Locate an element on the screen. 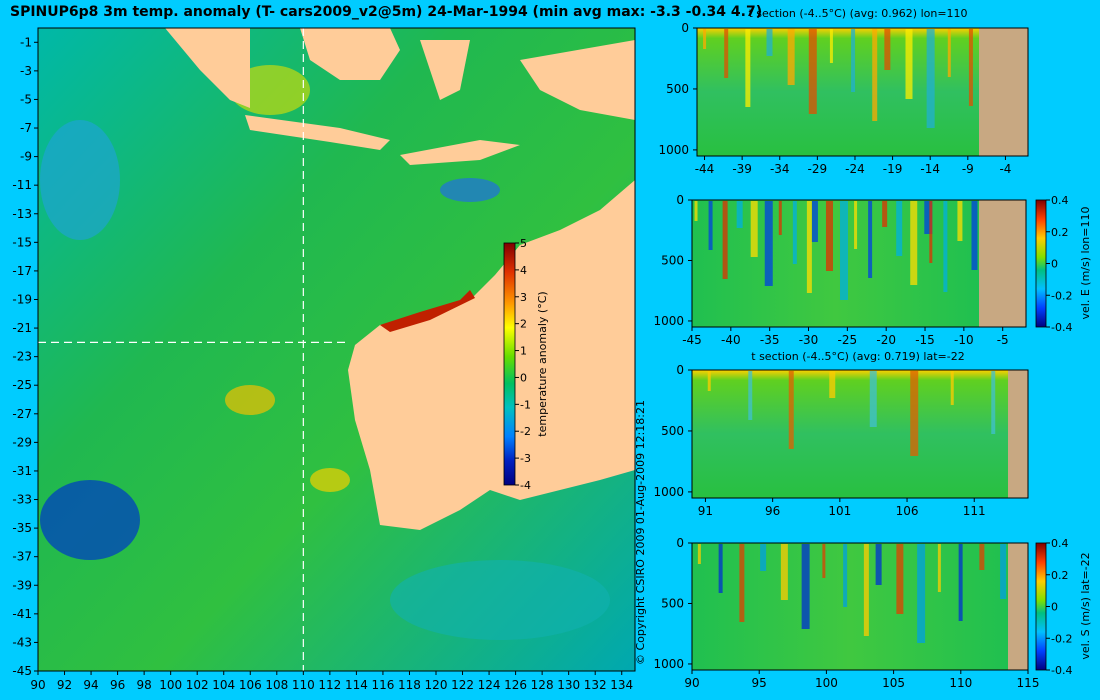 The width and height of the screenshot is (1100, 700). section-x-tick-label: 95 is located at coordinates (759, 683).